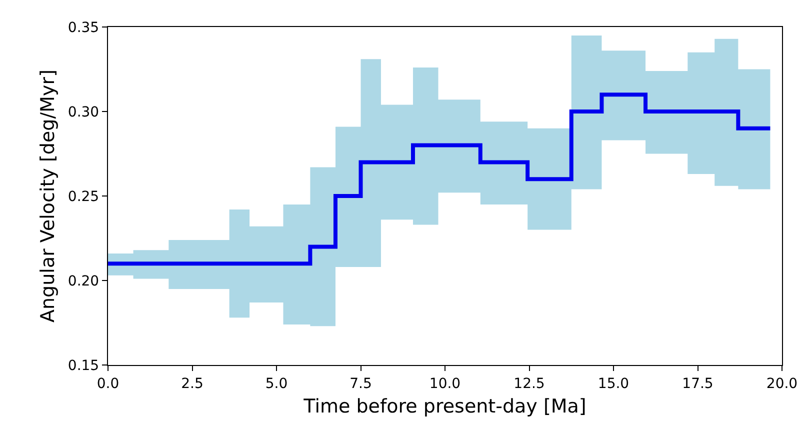 Image resolution: width=810 pixels, height=433 pixels. I want to click on x-tick-label: 0.0, so click(108, 384).